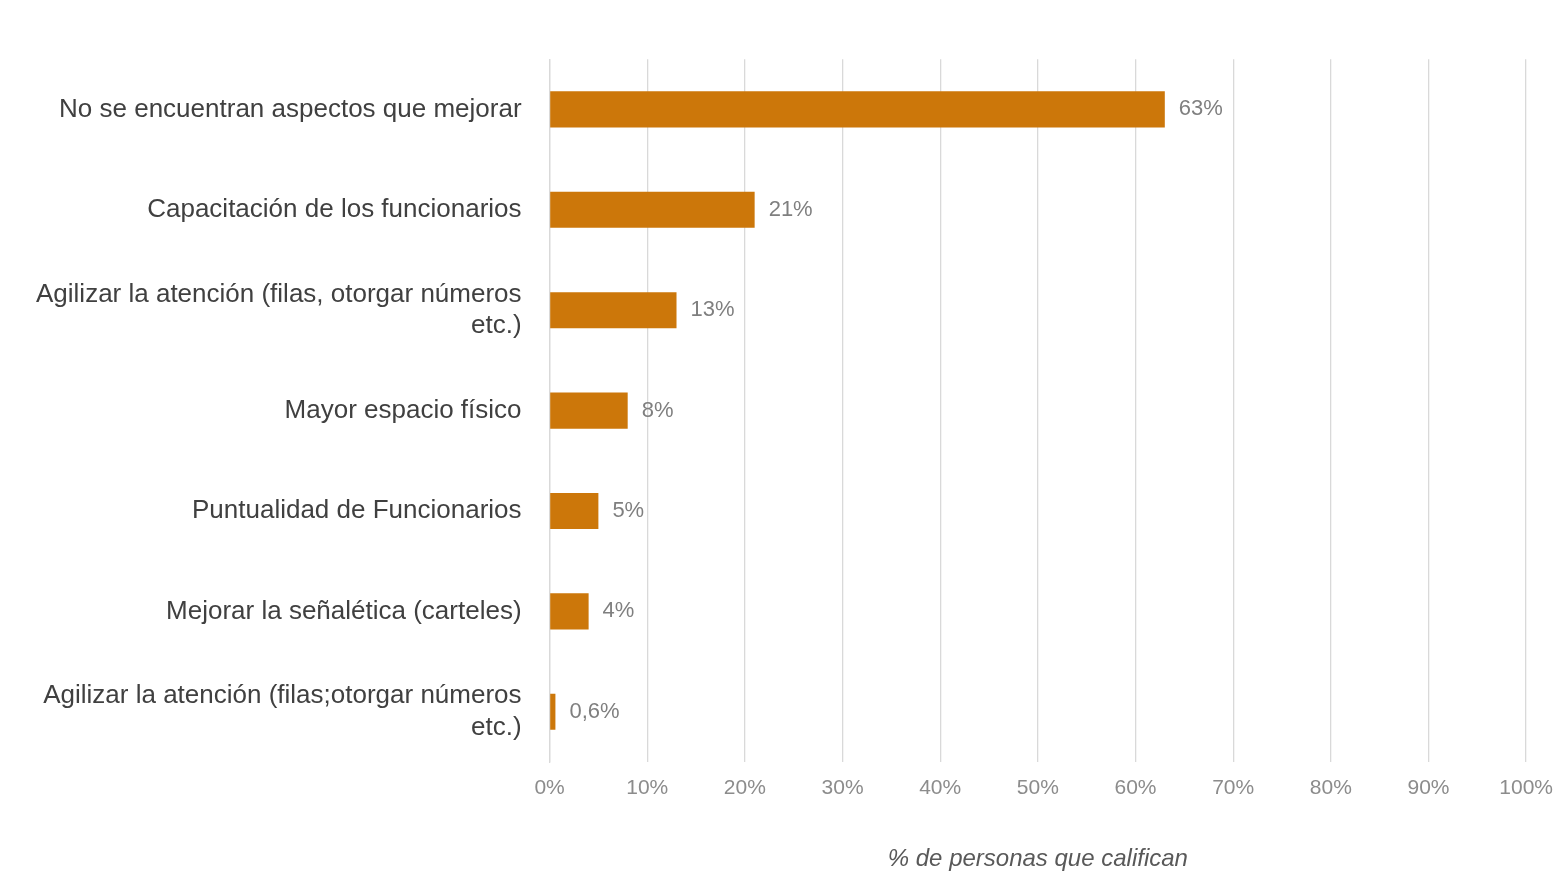 The height and width of the screenshot is (882, 1567). I want to click on x-tick-label: 40%, so click(940, 787).